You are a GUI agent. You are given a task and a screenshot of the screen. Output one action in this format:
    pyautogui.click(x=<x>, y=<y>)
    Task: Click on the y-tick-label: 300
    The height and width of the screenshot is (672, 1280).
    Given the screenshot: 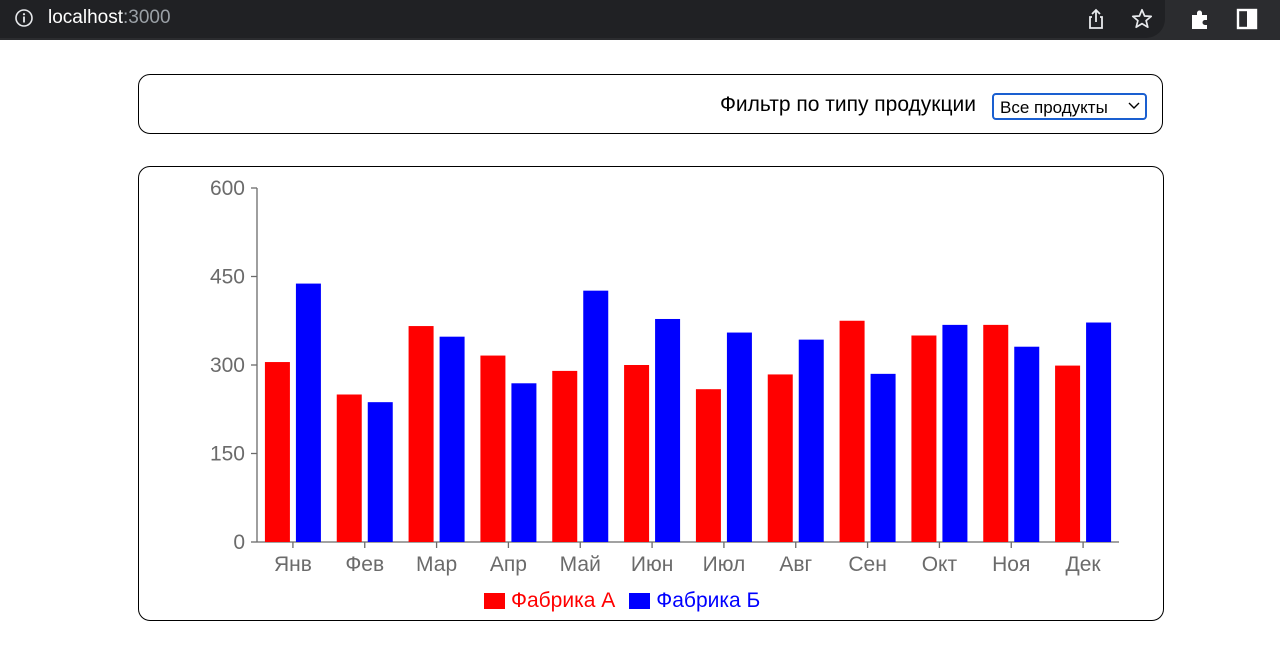 What is the action you would take?
    pyautogui.click(x=227, y=365)
    